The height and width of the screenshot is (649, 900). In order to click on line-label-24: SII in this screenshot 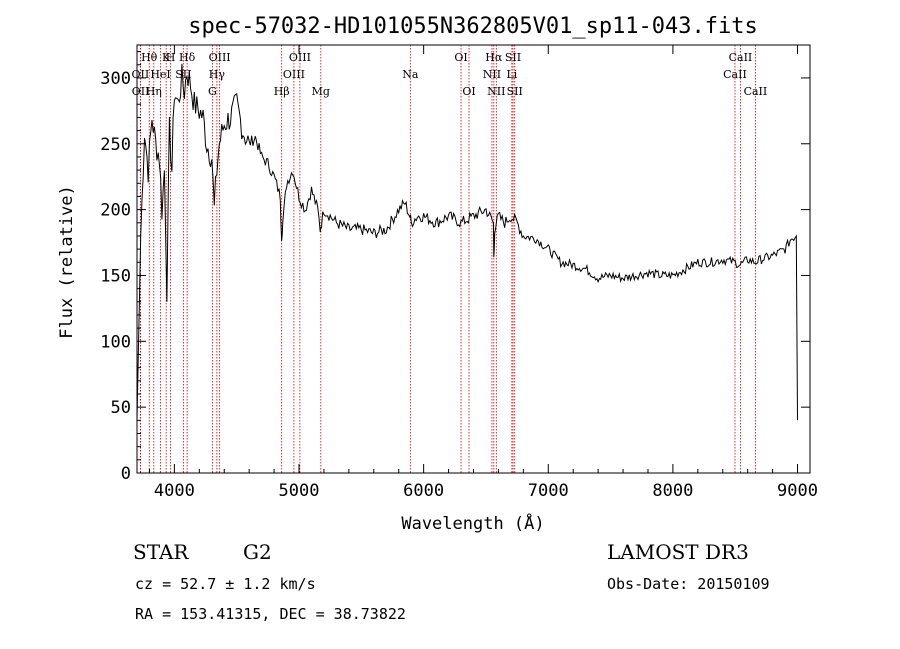, I will do `click(515, 91)`.